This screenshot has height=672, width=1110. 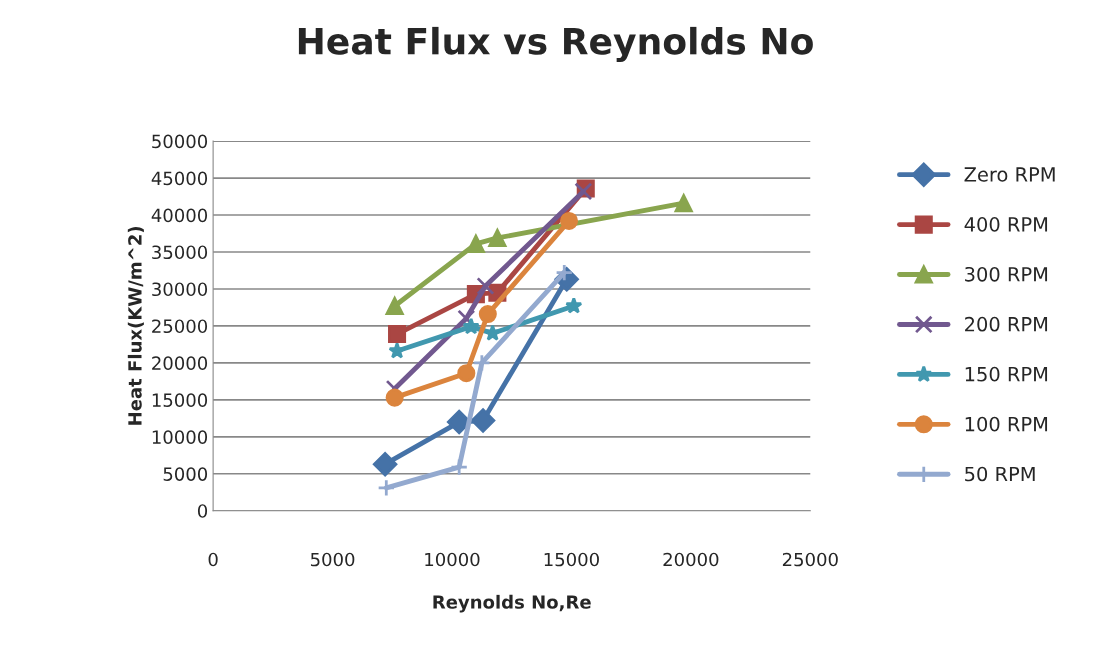 What do you see at coordinates (332, 559) in the screenshot?
I see `x-tick-label: 5000` at bounding box center [332, 559].